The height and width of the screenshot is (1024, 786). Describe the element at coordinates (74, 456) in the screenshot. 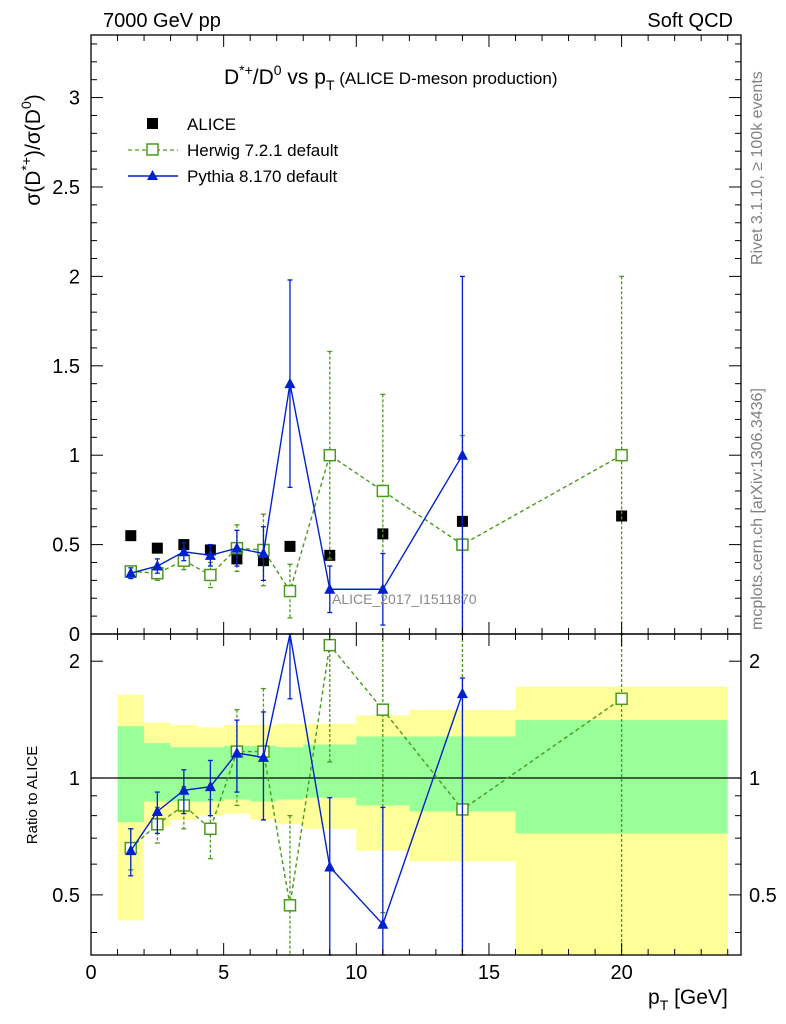

I see `main-y-tick-label: 1` at that location.